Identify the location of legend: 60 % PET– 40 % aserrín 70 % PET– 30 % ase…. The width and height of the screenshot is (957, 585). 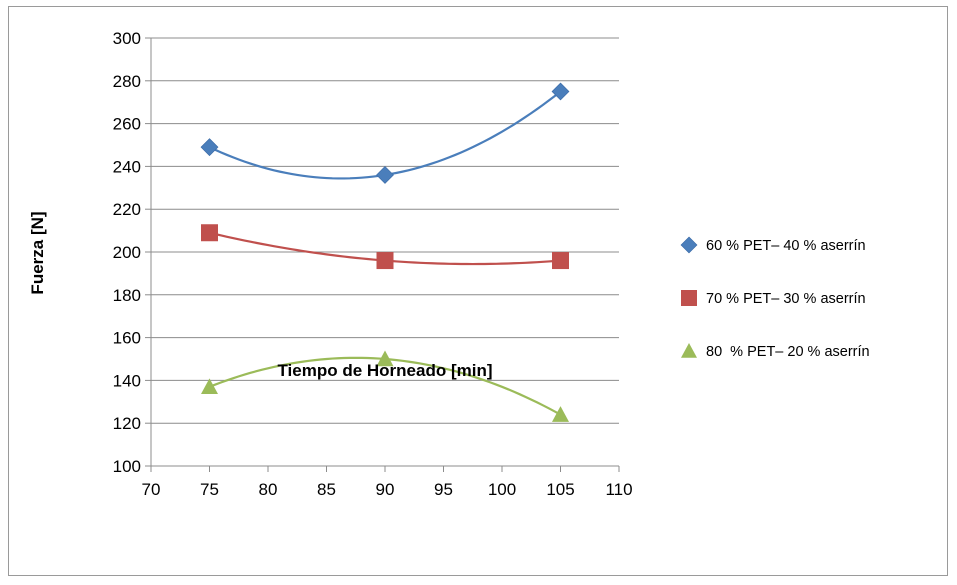
(775, 298).